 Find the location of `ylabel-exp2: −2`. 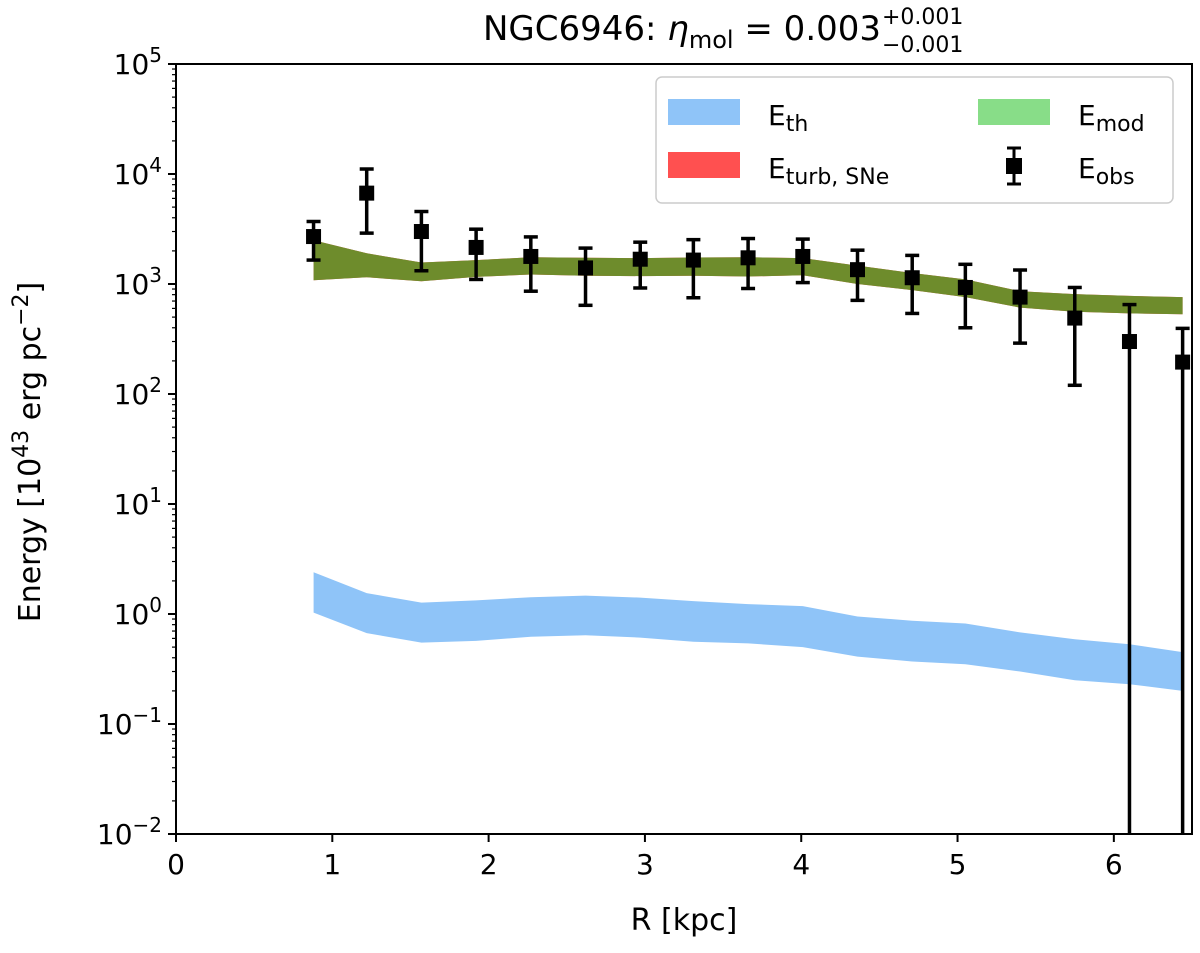

ylabel-exp2: −2 is located at coordinates (21, 309).